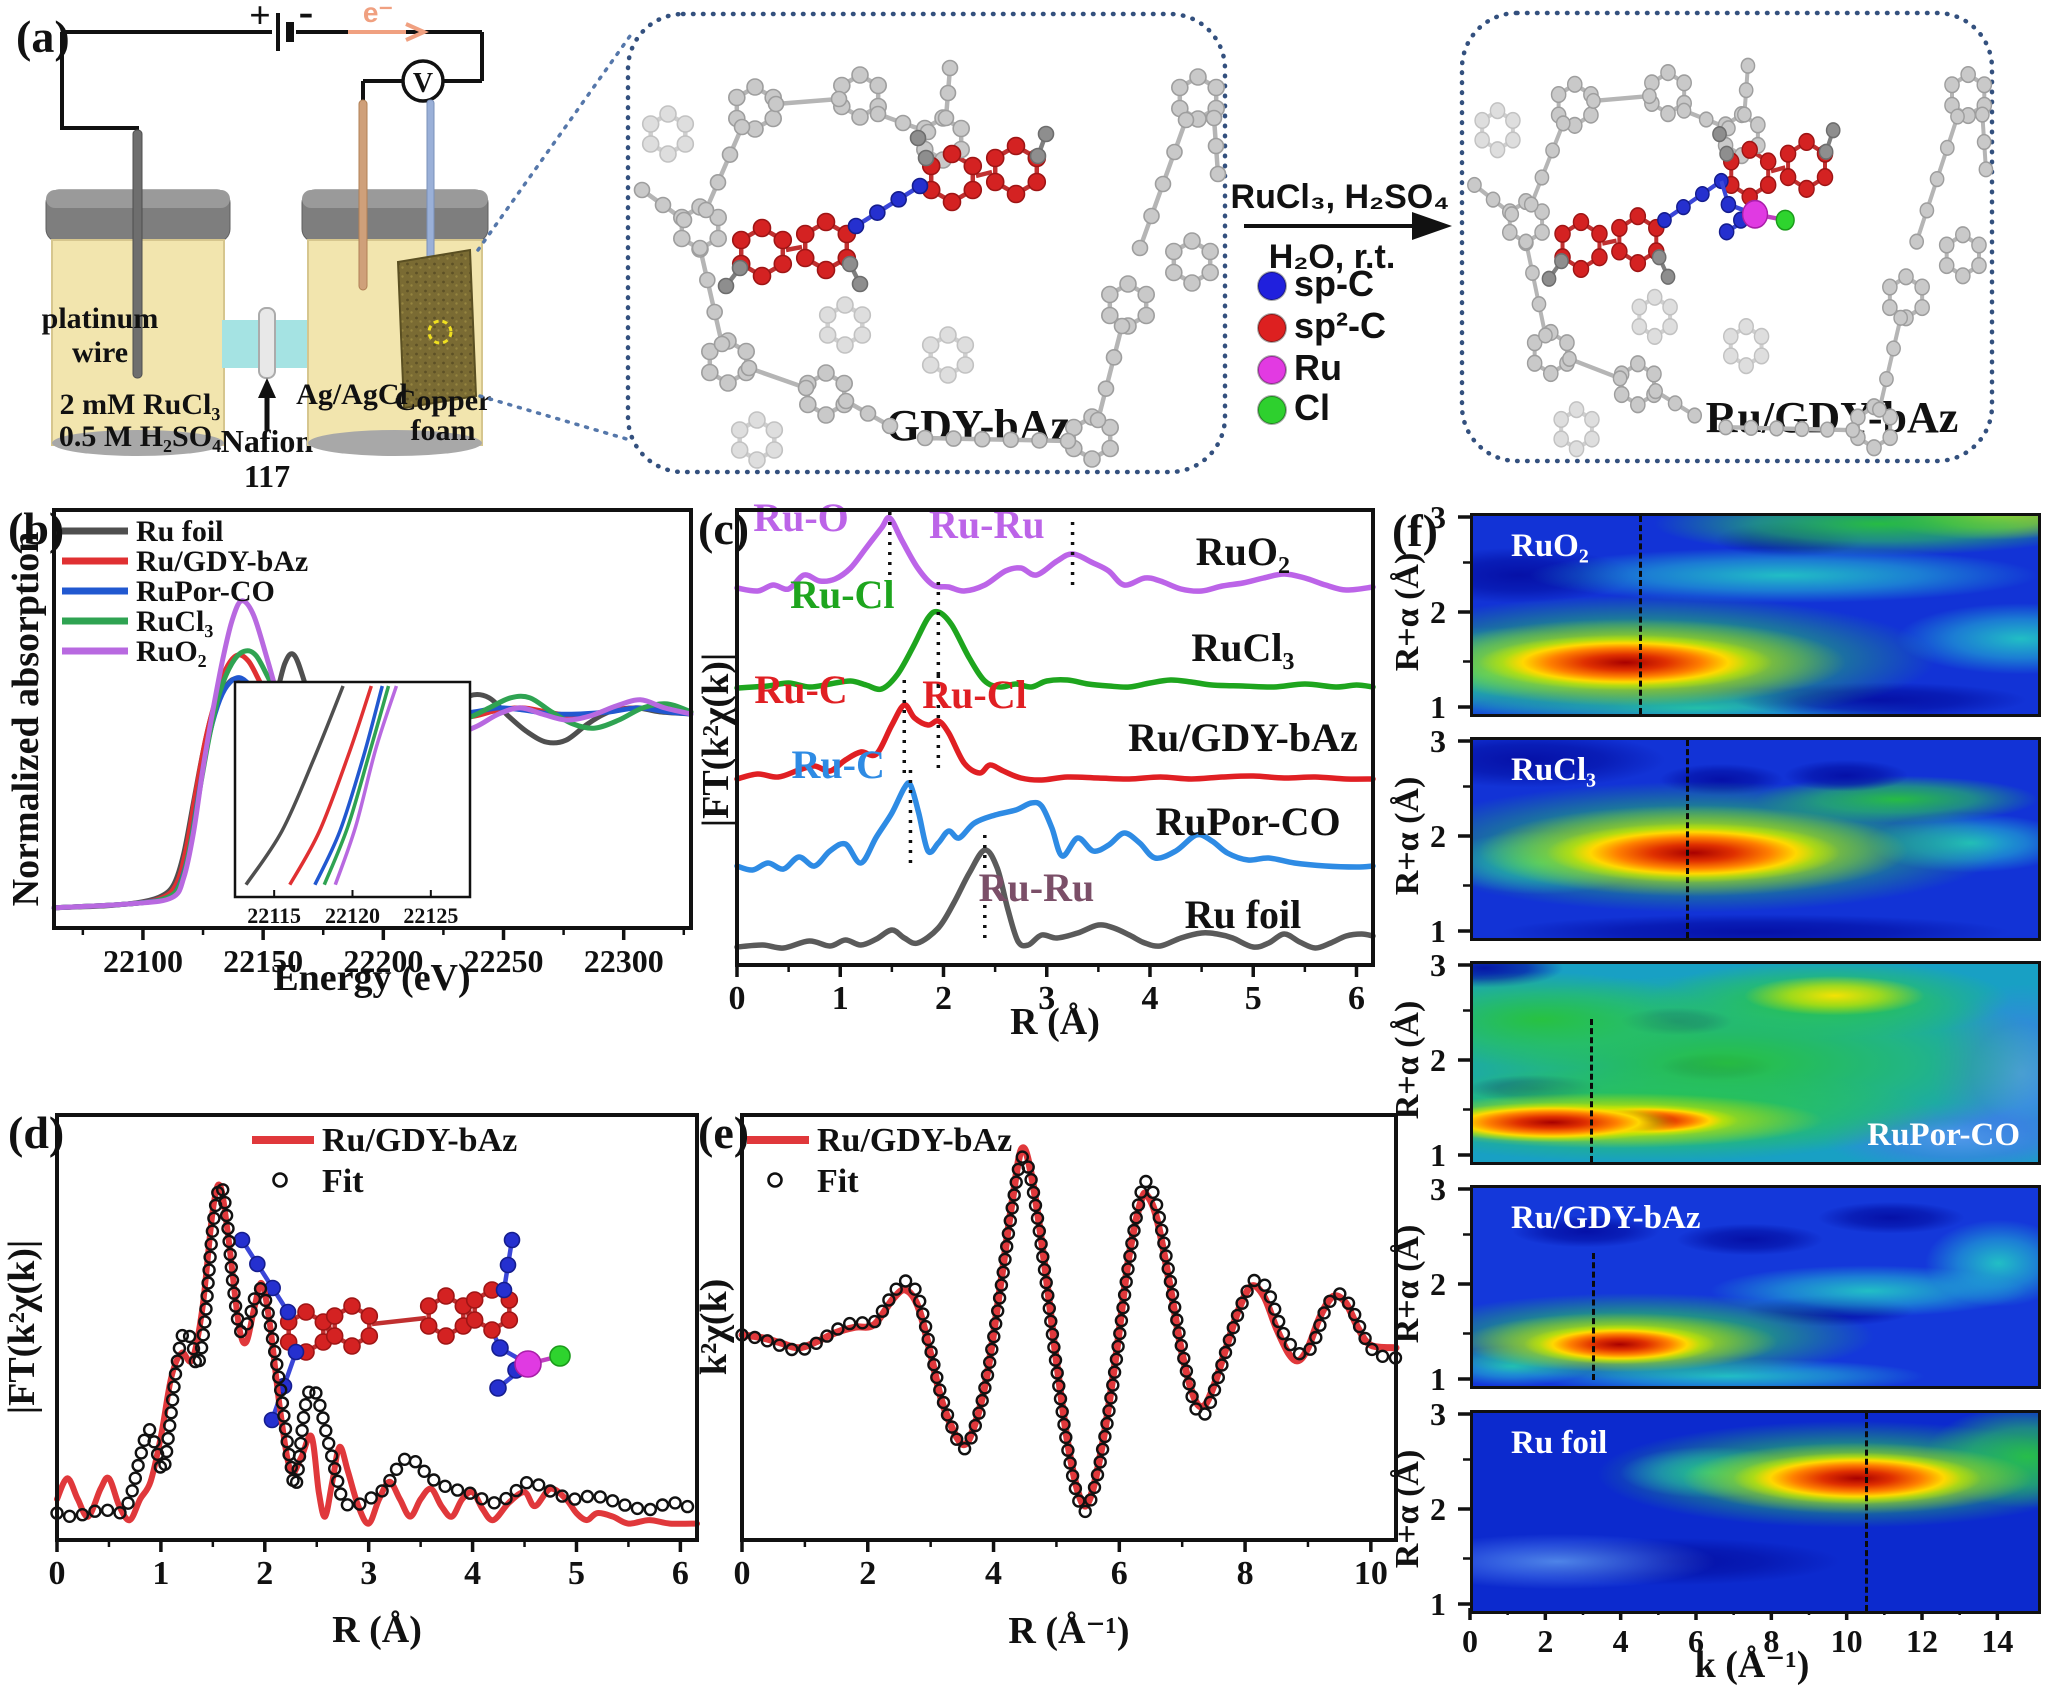 The image size is (2048, 1693). What do you see at coordinates (1055, 1022) in the screenshot?
I see `panel-c-xaxis-title: R (Å)` at bounding box center [1055, 1022].